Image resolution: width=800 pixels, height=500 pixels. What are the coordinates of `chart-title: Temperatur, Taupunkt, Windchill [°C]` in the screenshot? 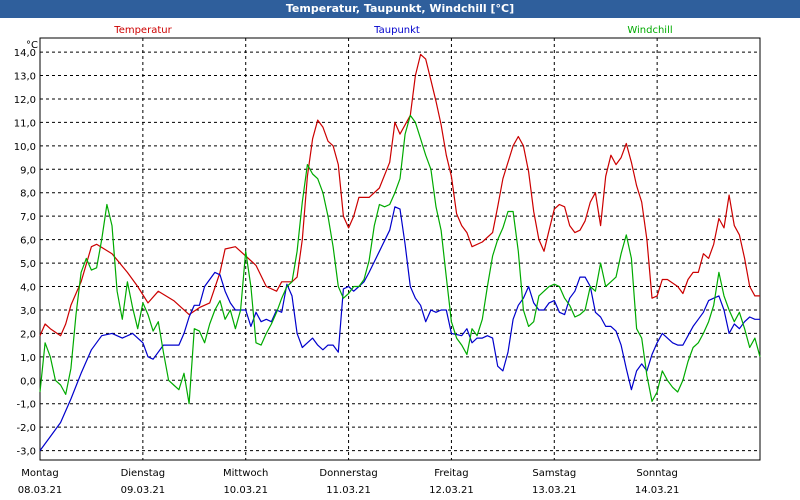 It's located at (400, 8).